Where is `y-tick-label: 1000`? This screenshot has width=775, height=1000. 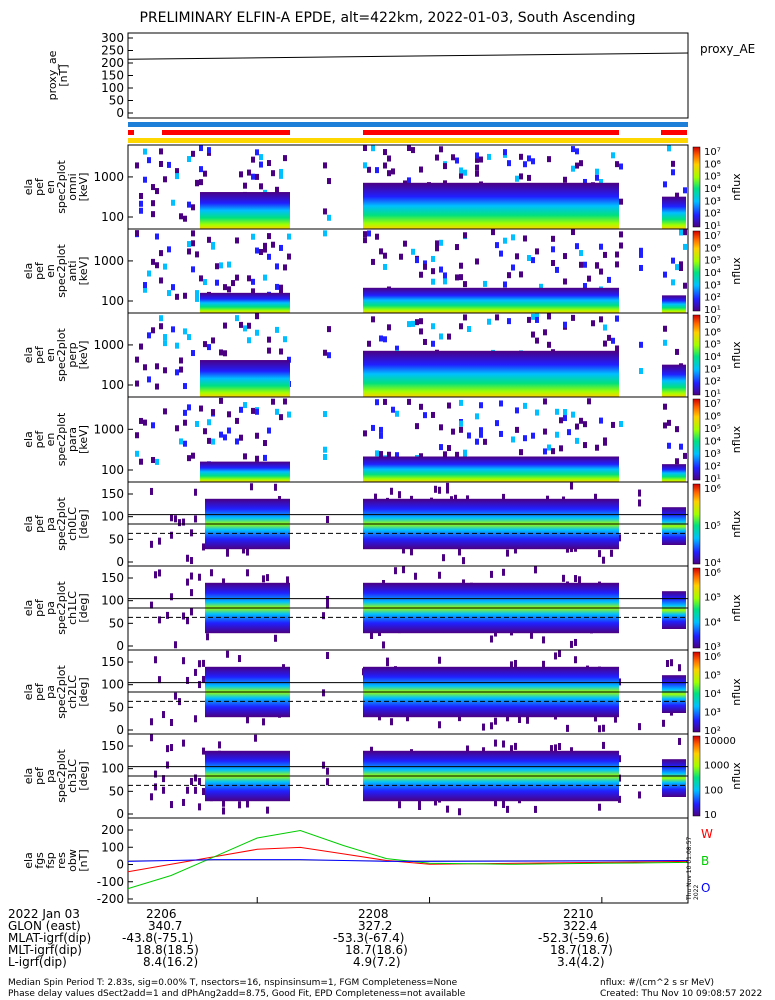
y-tick-label: 1000 is located at coordinates (108, 177).